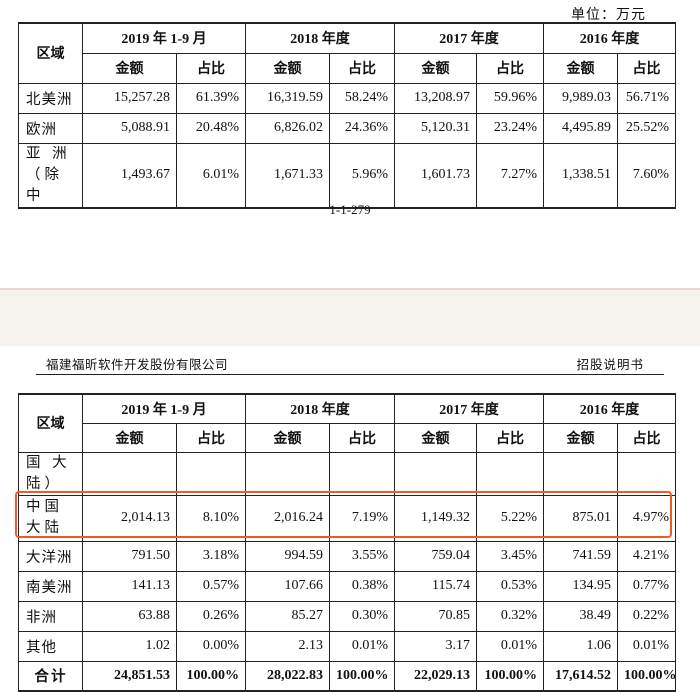 This screenshot has width=700, height=692. What do you see at coordinates (350, 318) in the screenshot?
I see `page-gap` at bounding box center [350, 318].